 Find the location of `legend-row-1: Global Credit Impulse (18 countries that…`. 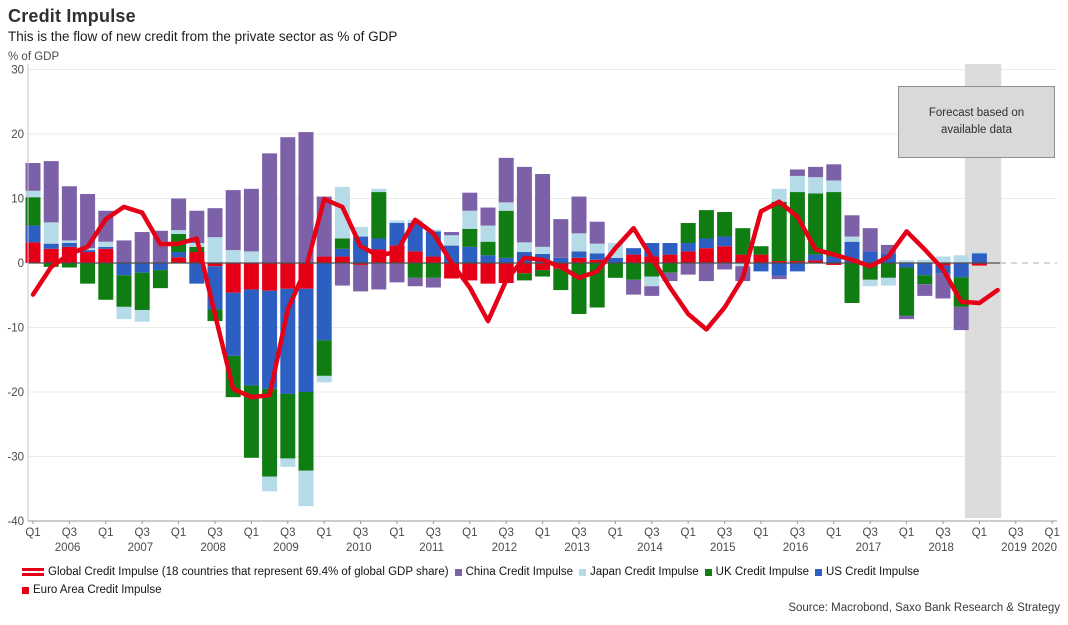

legend-row-1: Global Credit Impulse (18 countries that… is located at coordinates (473, 572).